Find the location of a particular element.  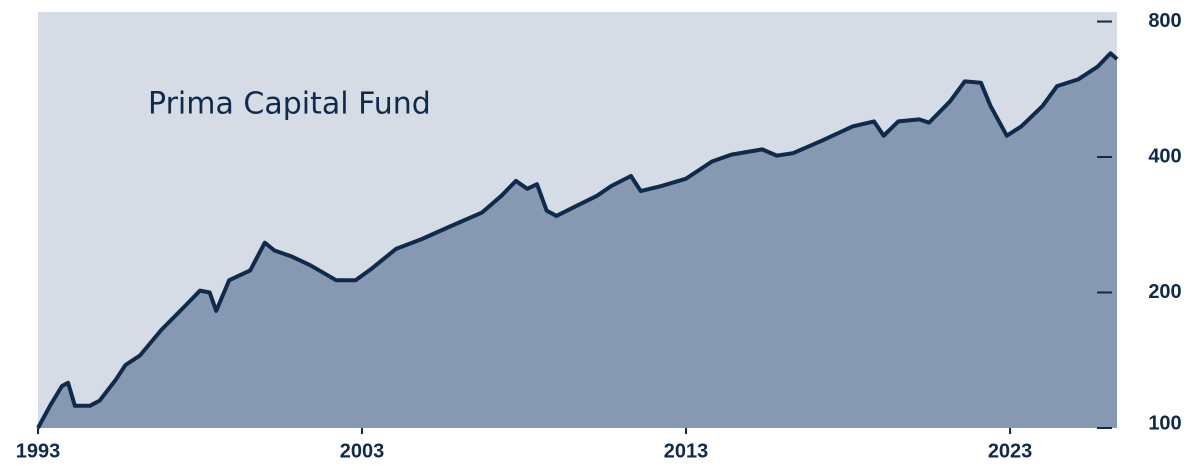

x-tick-label: 1993 is located at coordinates (38, 451).